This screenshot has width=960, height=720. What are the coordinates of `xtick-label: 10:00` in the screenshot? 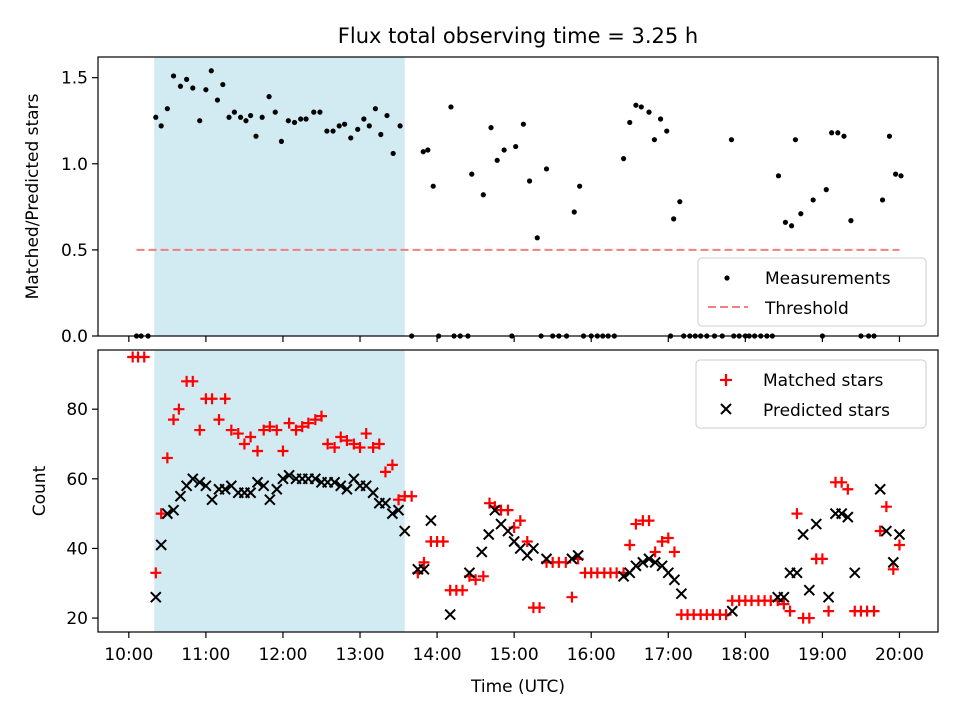 It's located at (128, 655).